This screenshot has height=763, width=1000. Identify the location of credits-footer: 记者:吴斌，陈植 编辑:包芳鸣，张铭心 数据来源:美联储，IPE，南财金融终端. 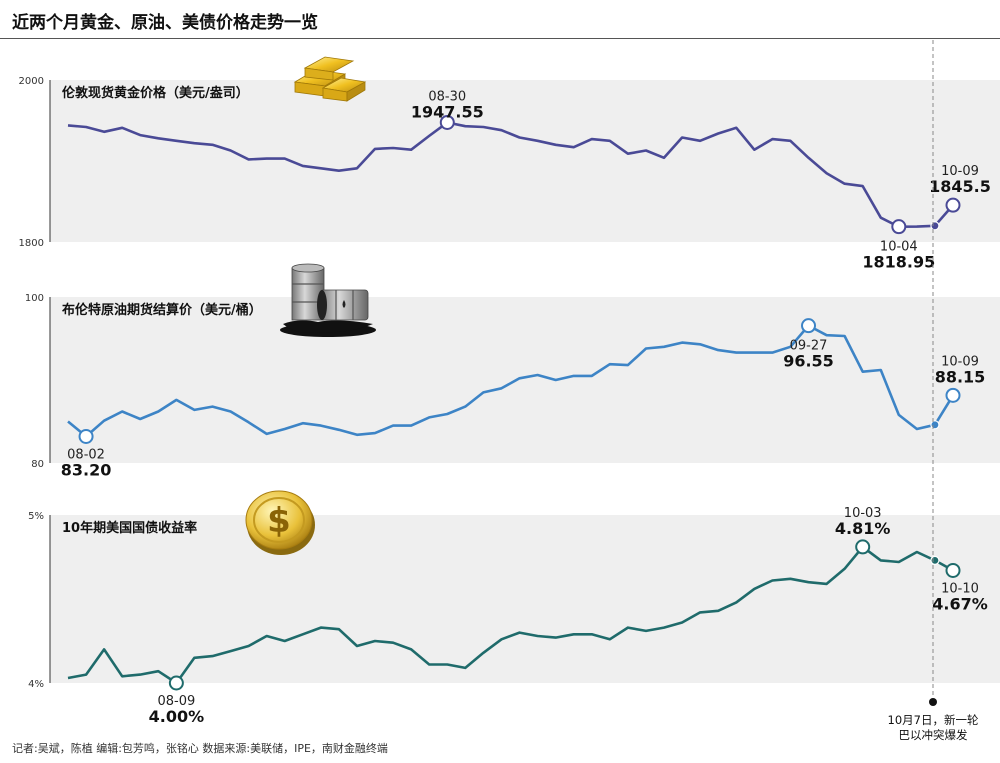
(200, 748).